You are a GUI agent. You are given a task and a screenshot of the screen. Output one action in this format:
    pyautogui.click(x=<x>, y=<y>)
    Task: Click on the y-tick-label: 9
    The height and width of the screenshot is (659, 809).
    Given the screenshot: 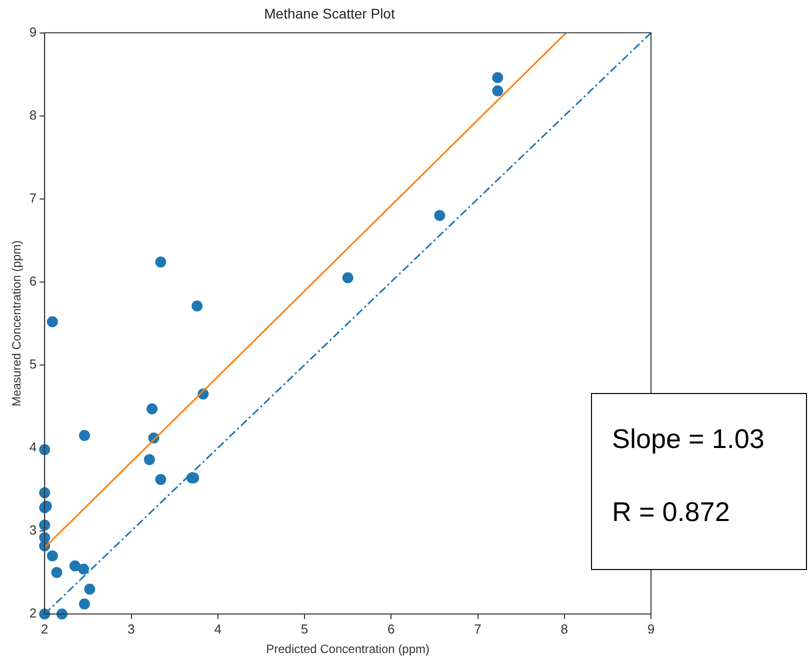 What is the action you would take?
    pyautogui.click(x=33, y=32)
    